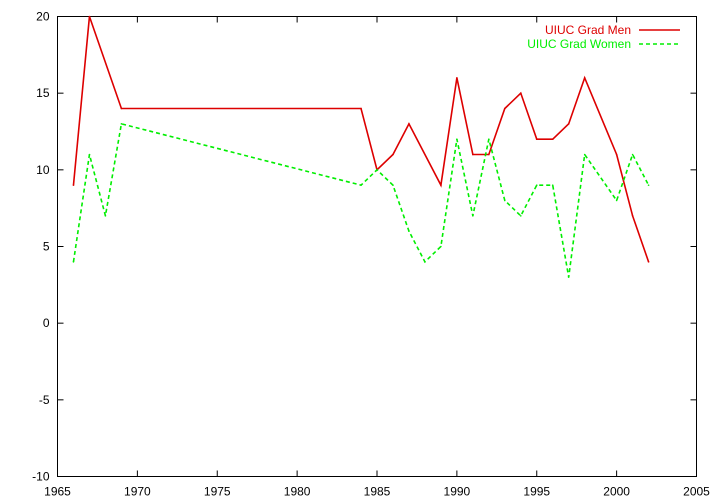 The width and height of the screenshot is (720, 504). I want to click on legend-entry-uiuc-grad-men: UIUC Grad Men, so click(612, 30).